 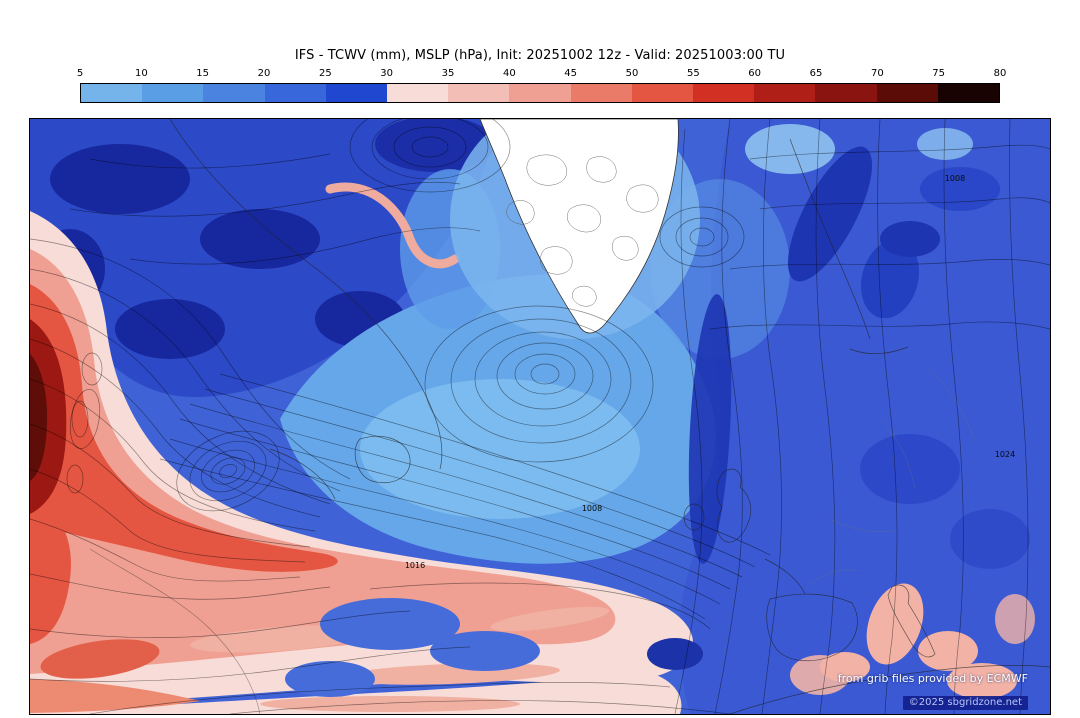 I want to click on colorbar-tick: 40, so click(x=509, y=73).